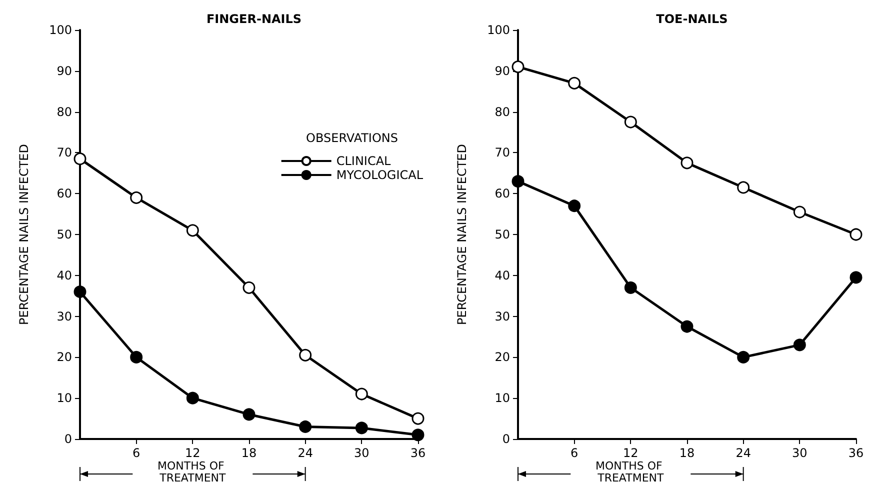 This screenshot has width=876, height=504. What do you see at coordinates (352, 138) in the screenshot?
I see `legend-title: OBSERVATIONS` at bounding box center [352, 138].